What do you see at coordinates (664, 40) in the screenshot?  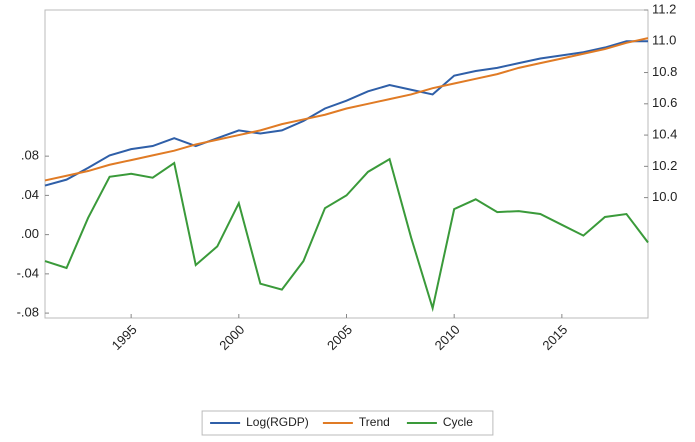 I see `y2-tick-label: 11.0` at bounding box center [664, 40].